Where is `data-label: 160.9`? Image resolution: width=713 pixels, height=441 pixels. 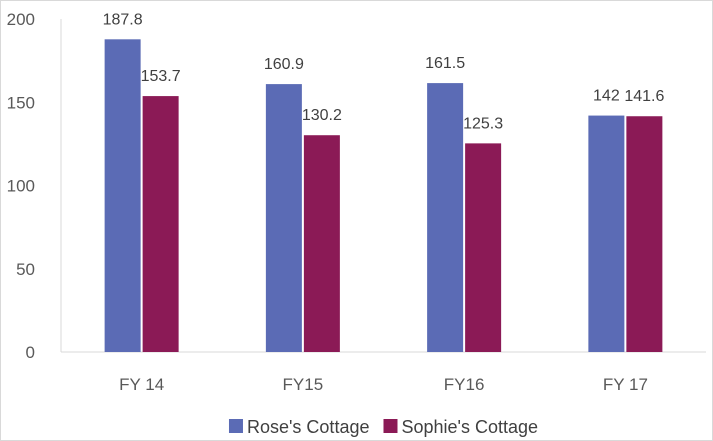
data-label: 160.9 is located at coordinates (284, 64).